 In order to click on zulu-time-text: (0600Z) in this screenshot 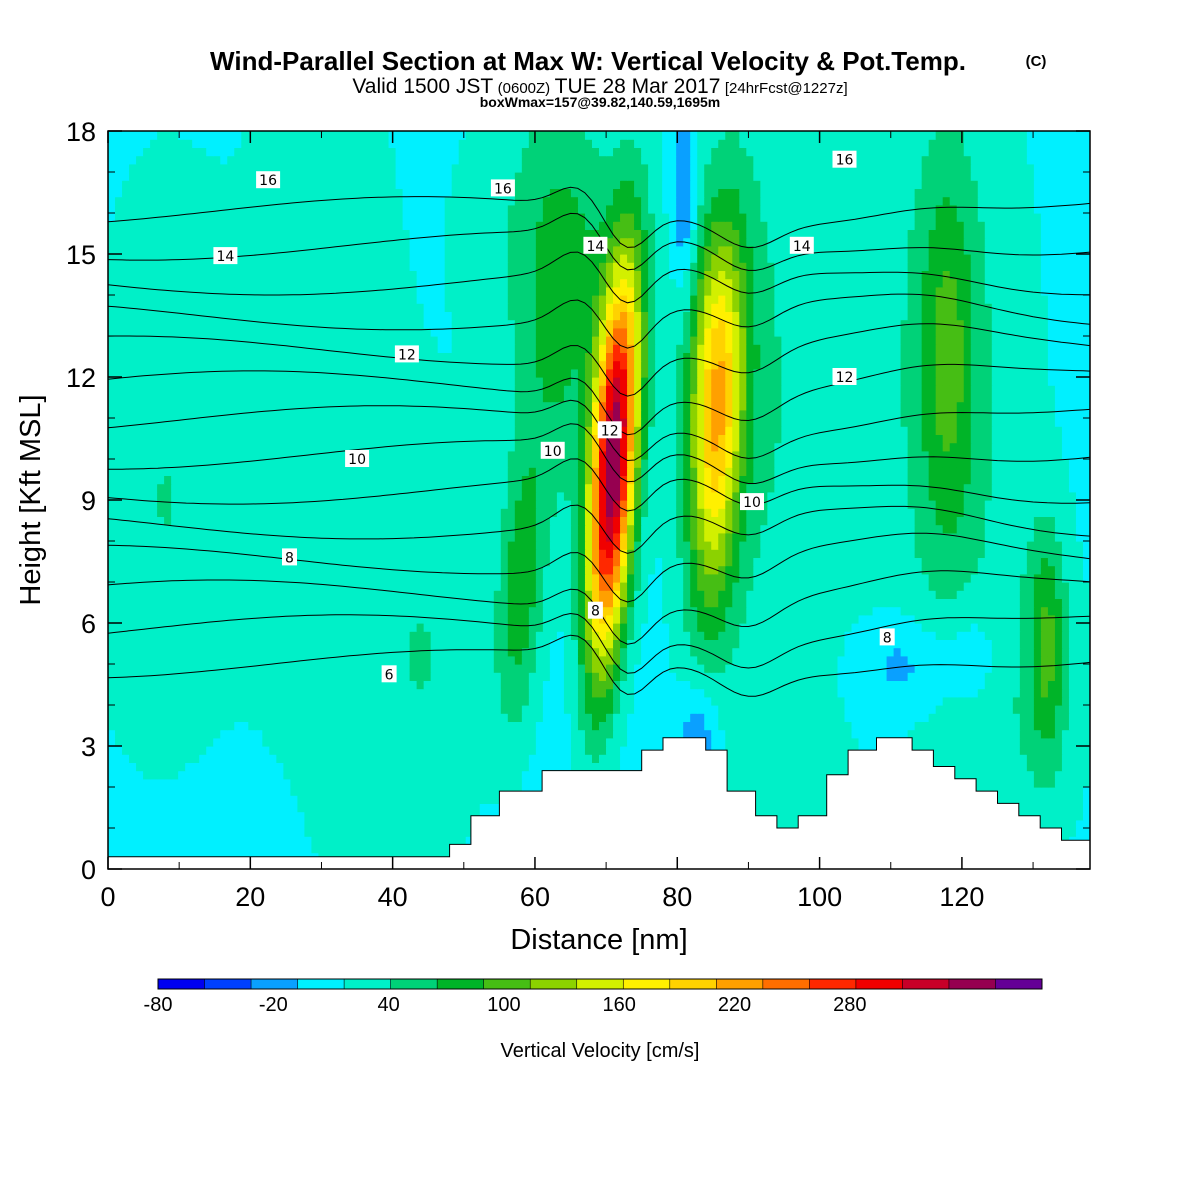, I will do `click(524, 88)`.